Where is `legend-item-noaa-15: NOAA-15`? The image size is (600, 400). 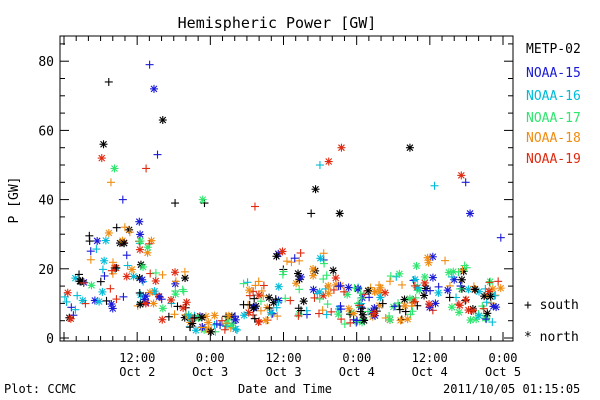 legend-item-noaa-15: NOAA-15 is located at coordinates (553, 73).